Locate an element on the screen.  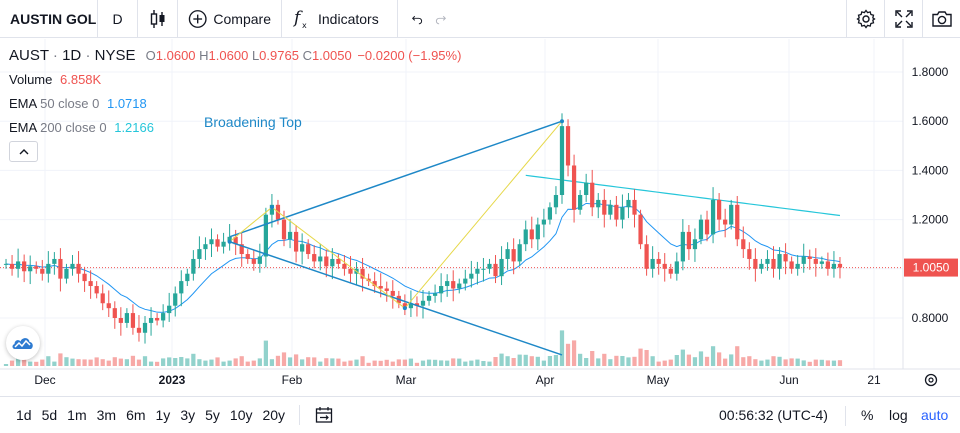
time-tick-label: 21 is located at coordinates (874, 380).